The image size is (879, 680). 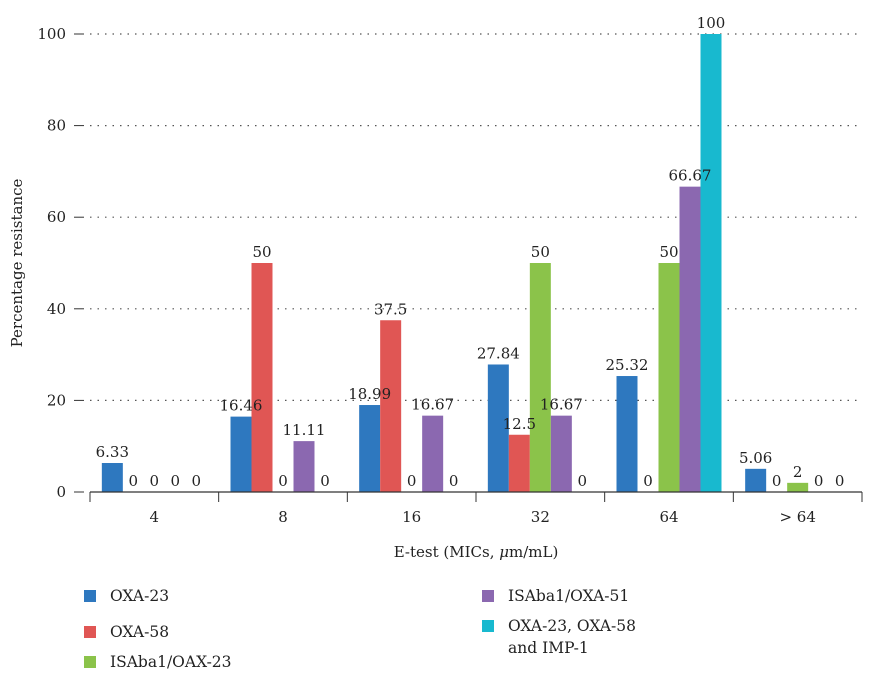 What do you see at coordinates (155, 517) in the screenshot?
I see `x-tick-label: 4` at bounding box center [155, 517].